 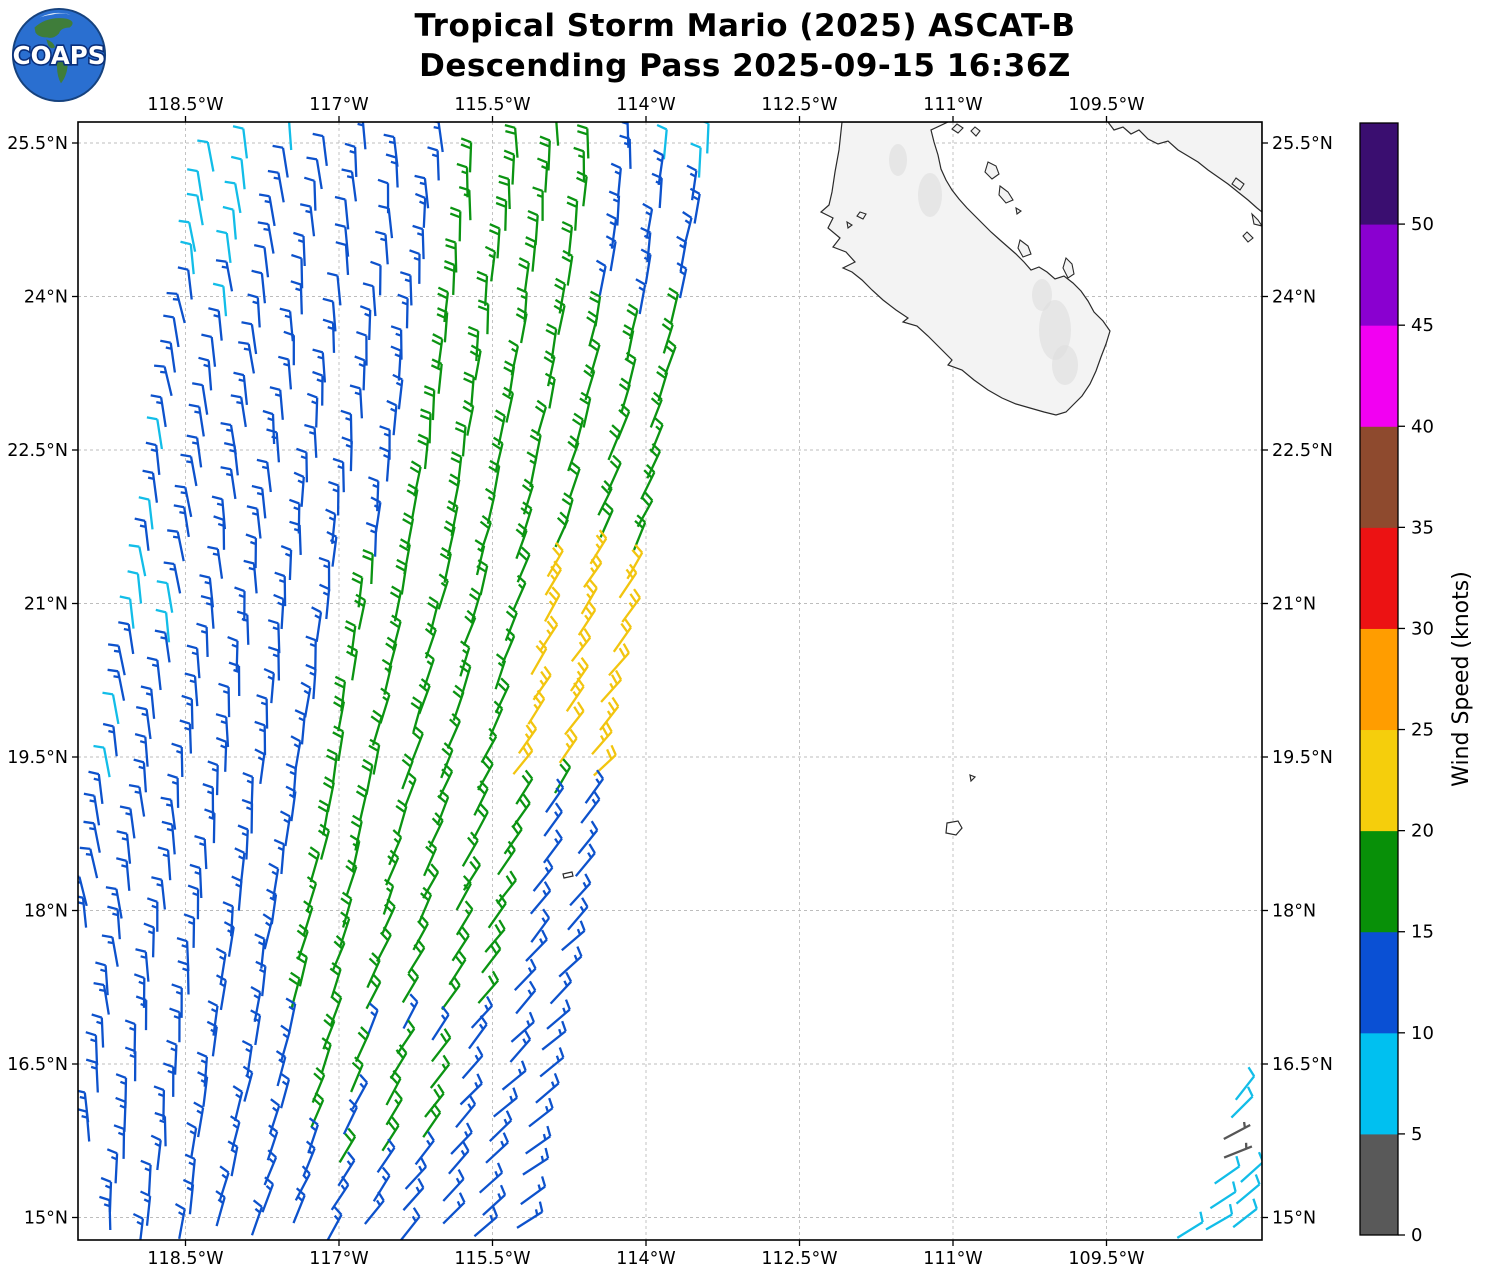 I want to click on colorbar-tick-label: 40, so click(x=1422, y=426).